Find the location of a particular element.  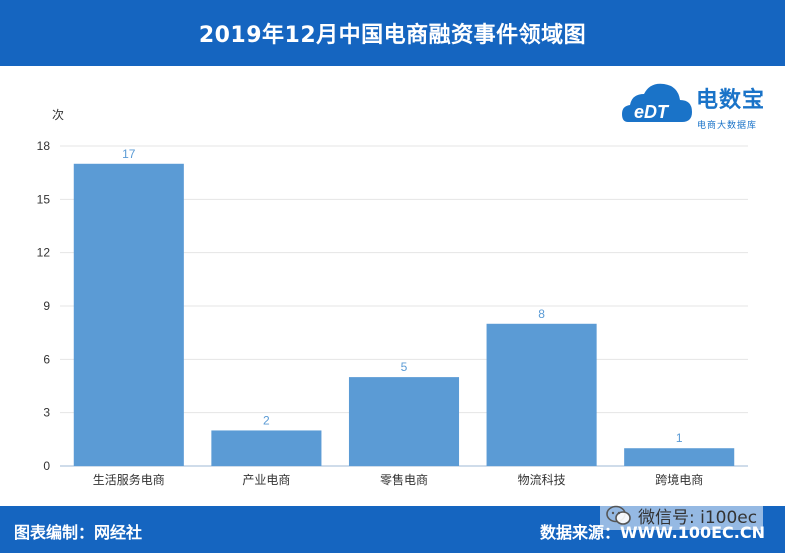

wechat-id-text: 微信号: i100ec is located at coordinates (698, 517).